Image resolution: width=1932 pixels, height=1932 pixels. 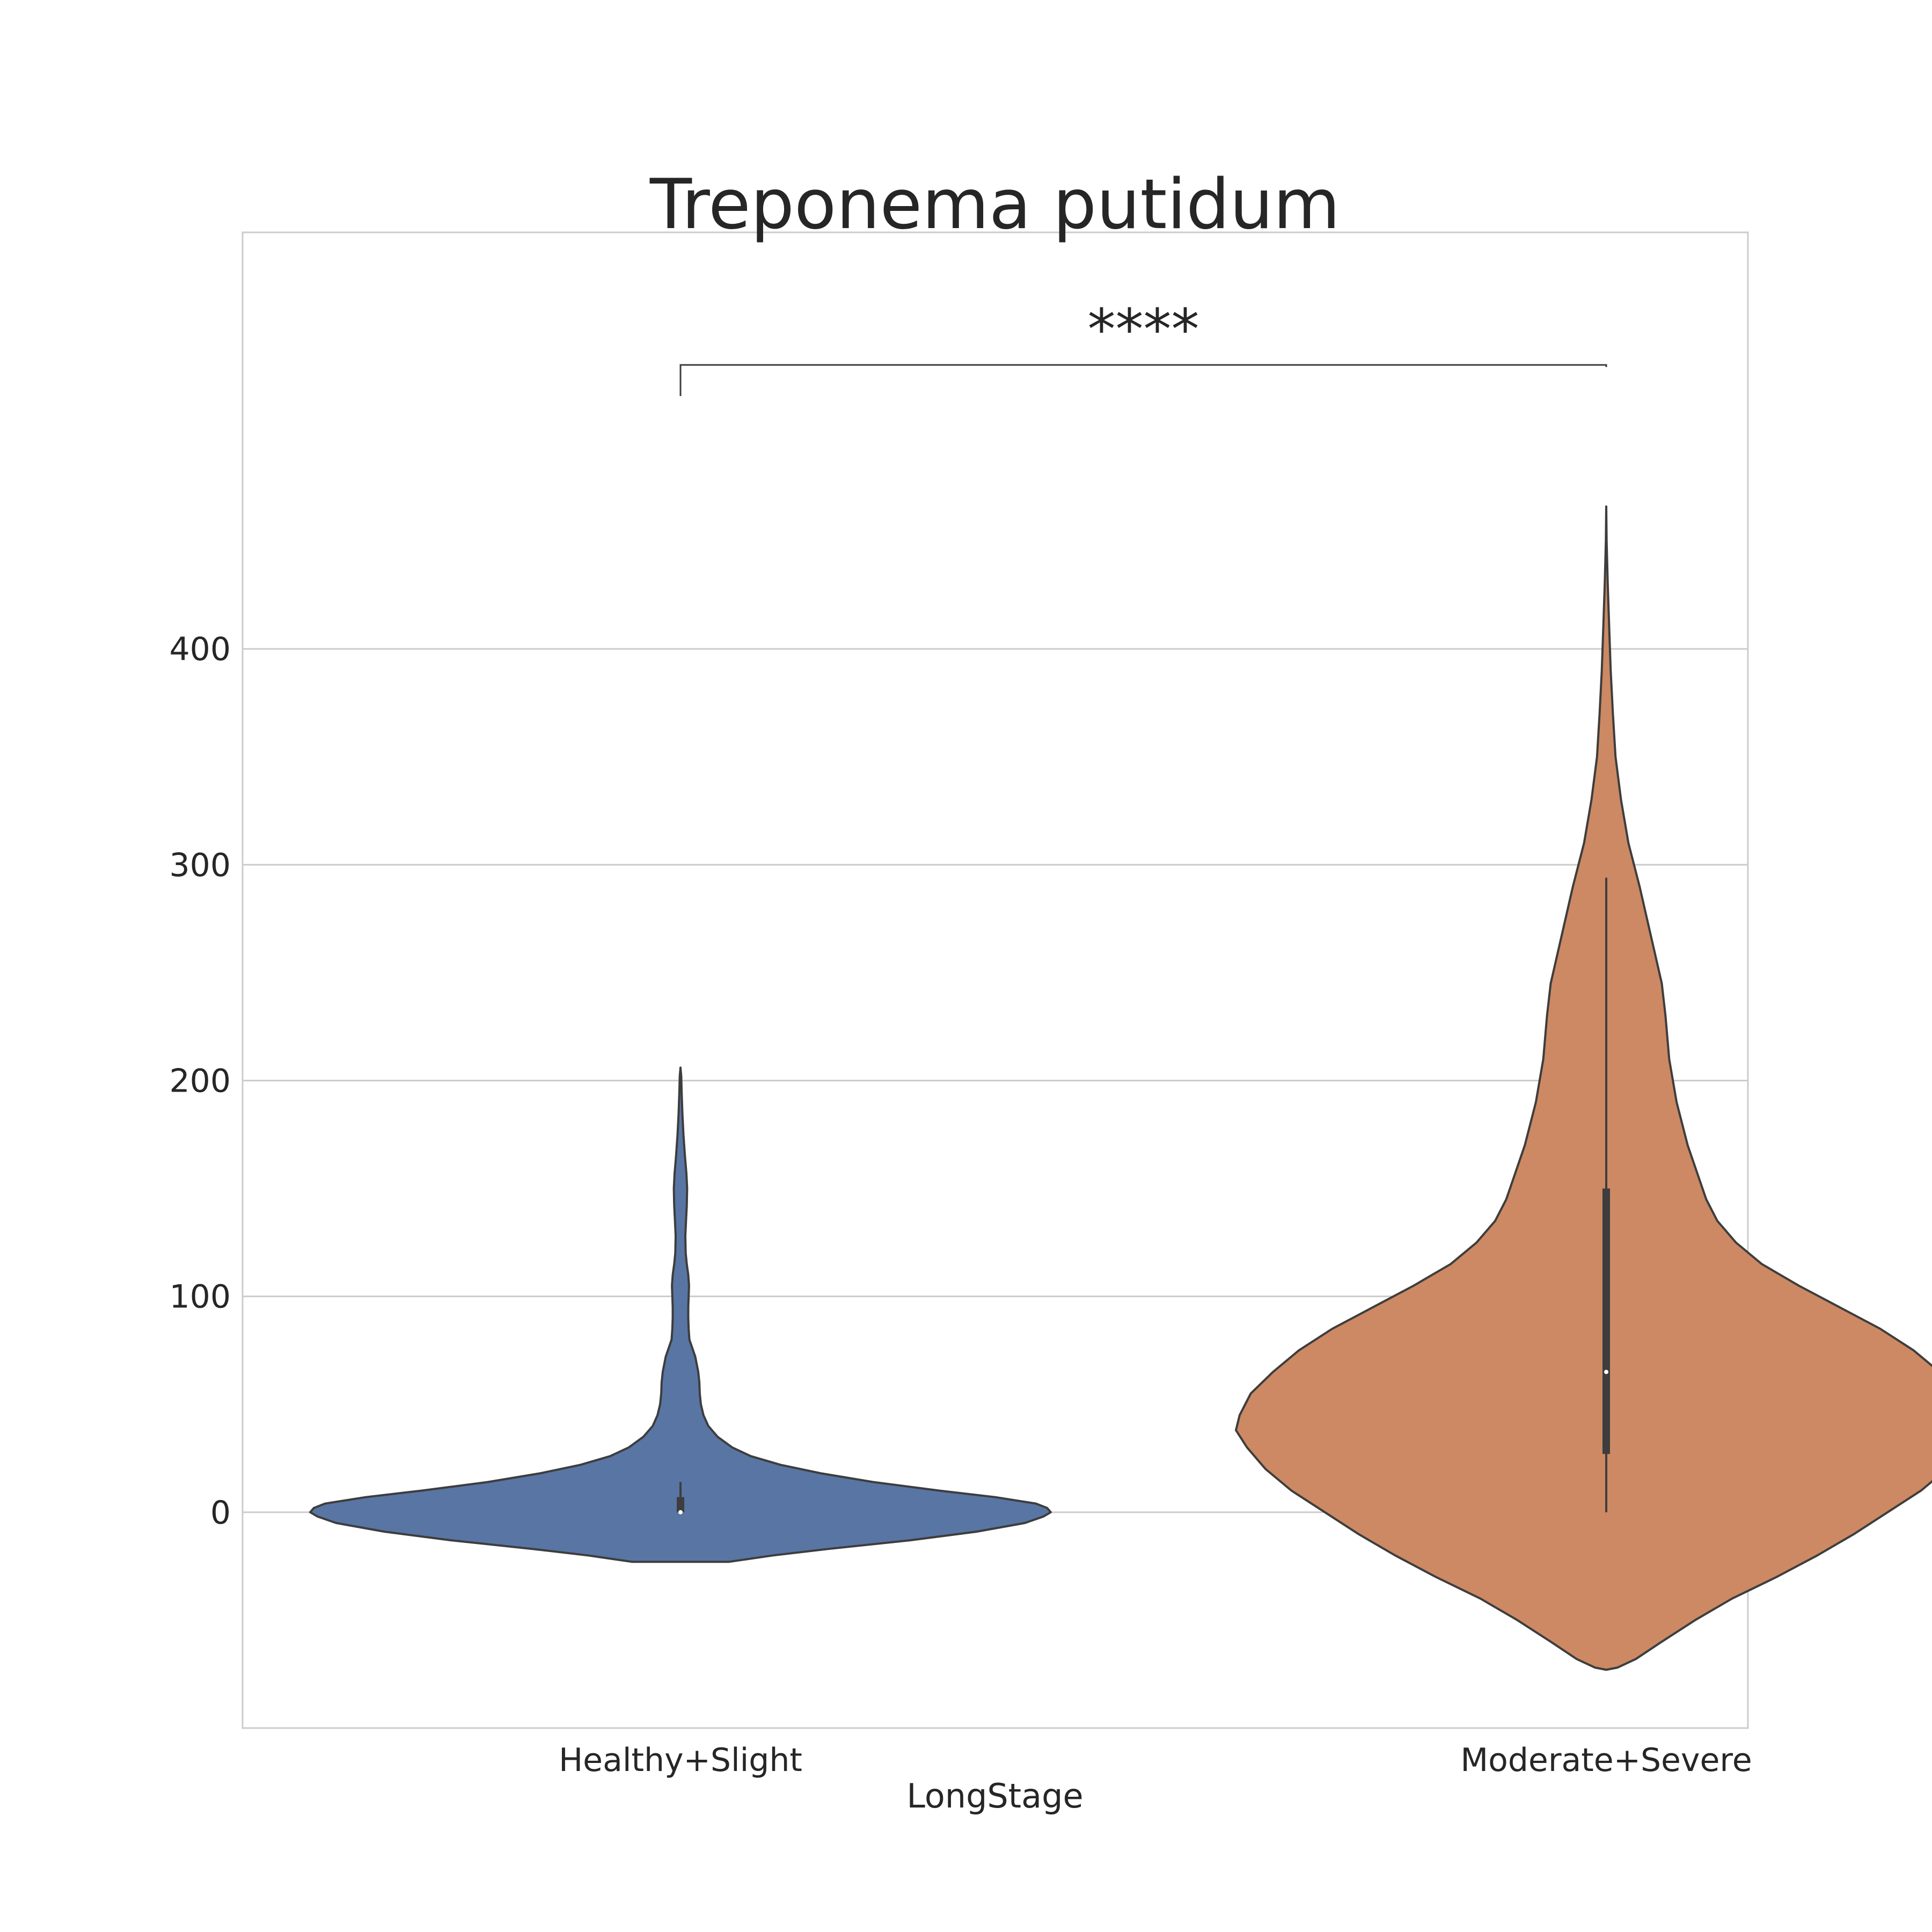 I want to click on y-tick-labels: 0 100 200 300 400, so click(x=200, y=1081).